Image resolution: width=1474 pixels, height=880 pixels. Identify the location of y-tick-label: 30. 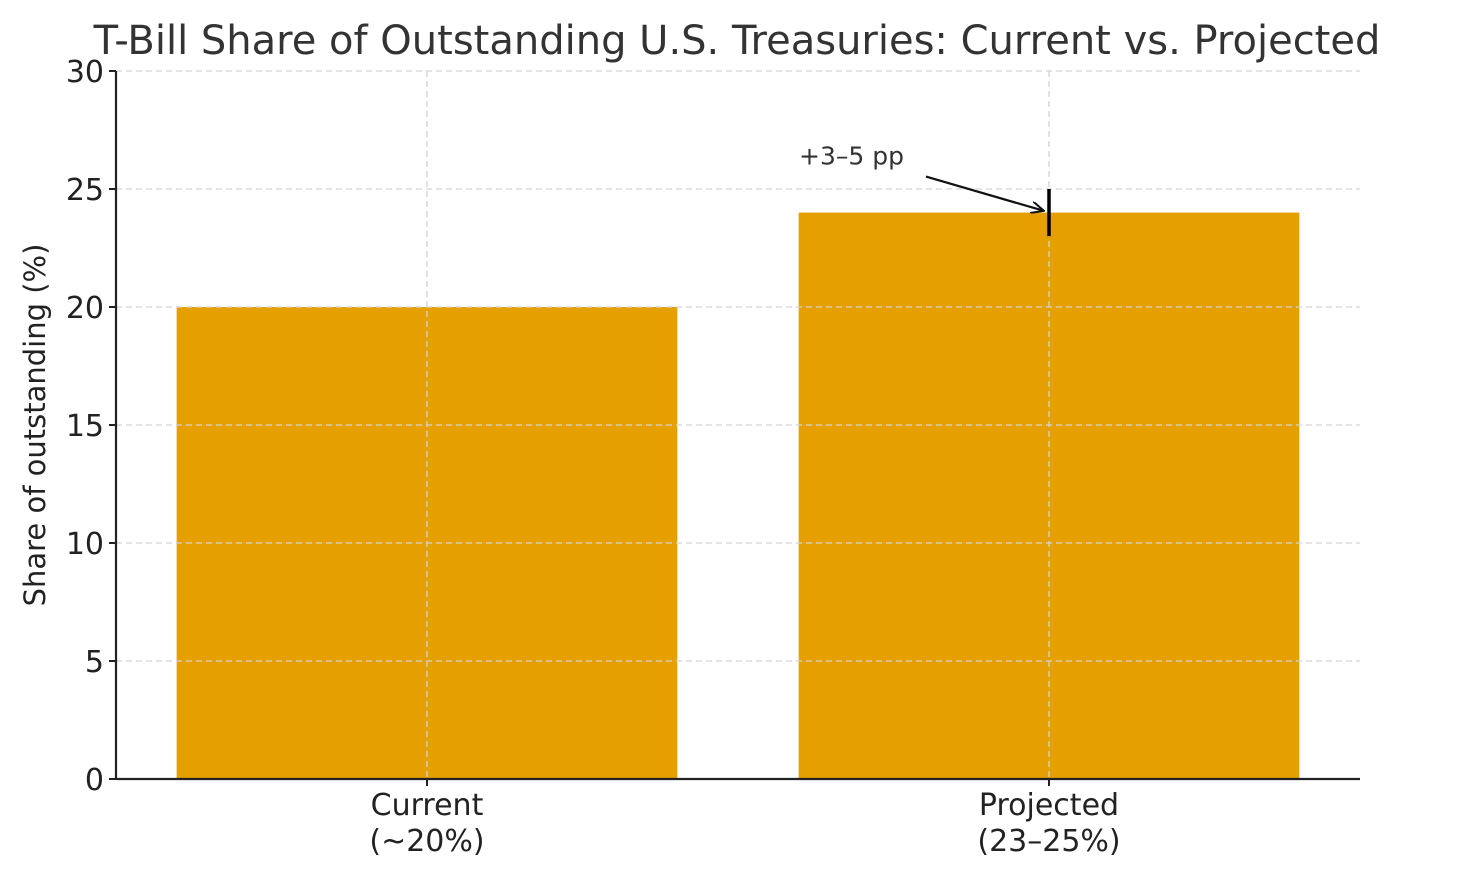
(85, 72).